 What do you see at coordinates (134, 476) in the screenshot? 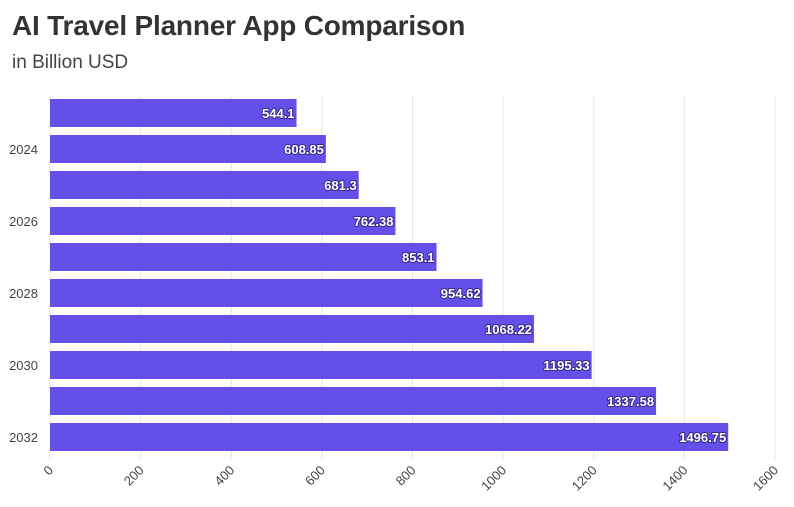
I see `x-tick-label-200: 200` at bounding box center [134, 476].